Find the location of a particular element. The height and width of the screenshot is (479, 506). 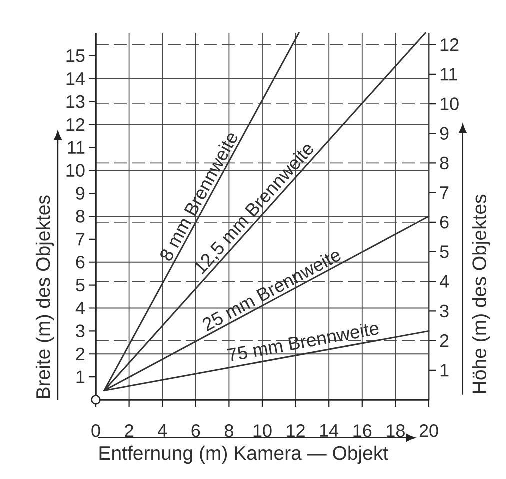

x-tick-label: 16 is located at coordinates (363, 431).